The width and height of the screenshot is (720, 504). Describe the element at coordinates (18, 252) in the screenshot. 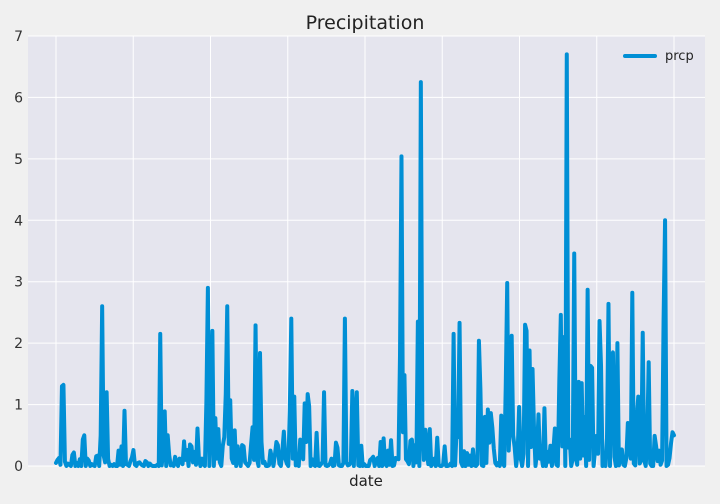

I see `y-tick-labels: 0 1 2 3 4 5 6 7` at that location.